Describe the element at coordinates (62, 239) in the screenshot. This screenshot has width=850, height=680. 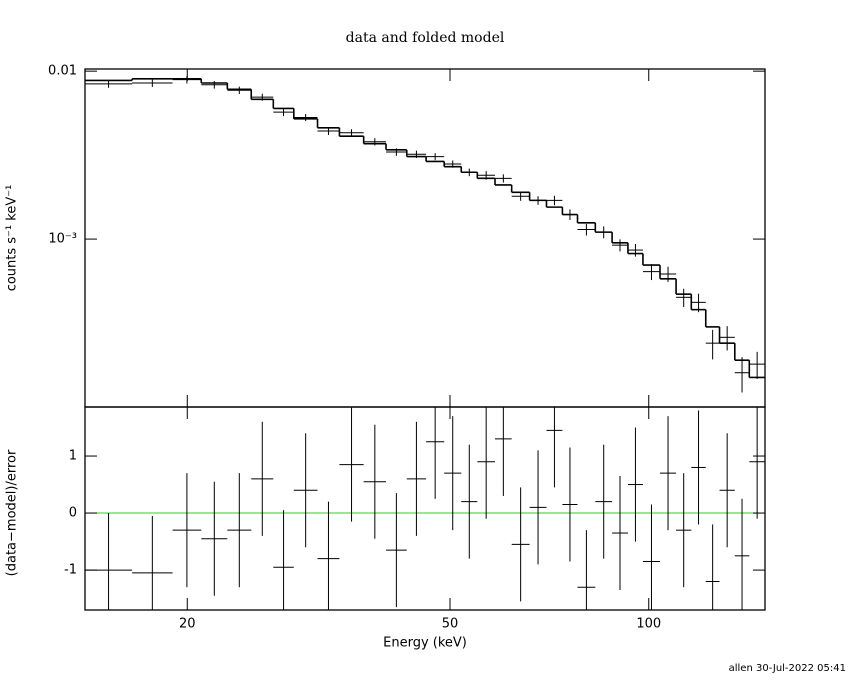
I see `y-tick-label: 10⁻³` at that location.